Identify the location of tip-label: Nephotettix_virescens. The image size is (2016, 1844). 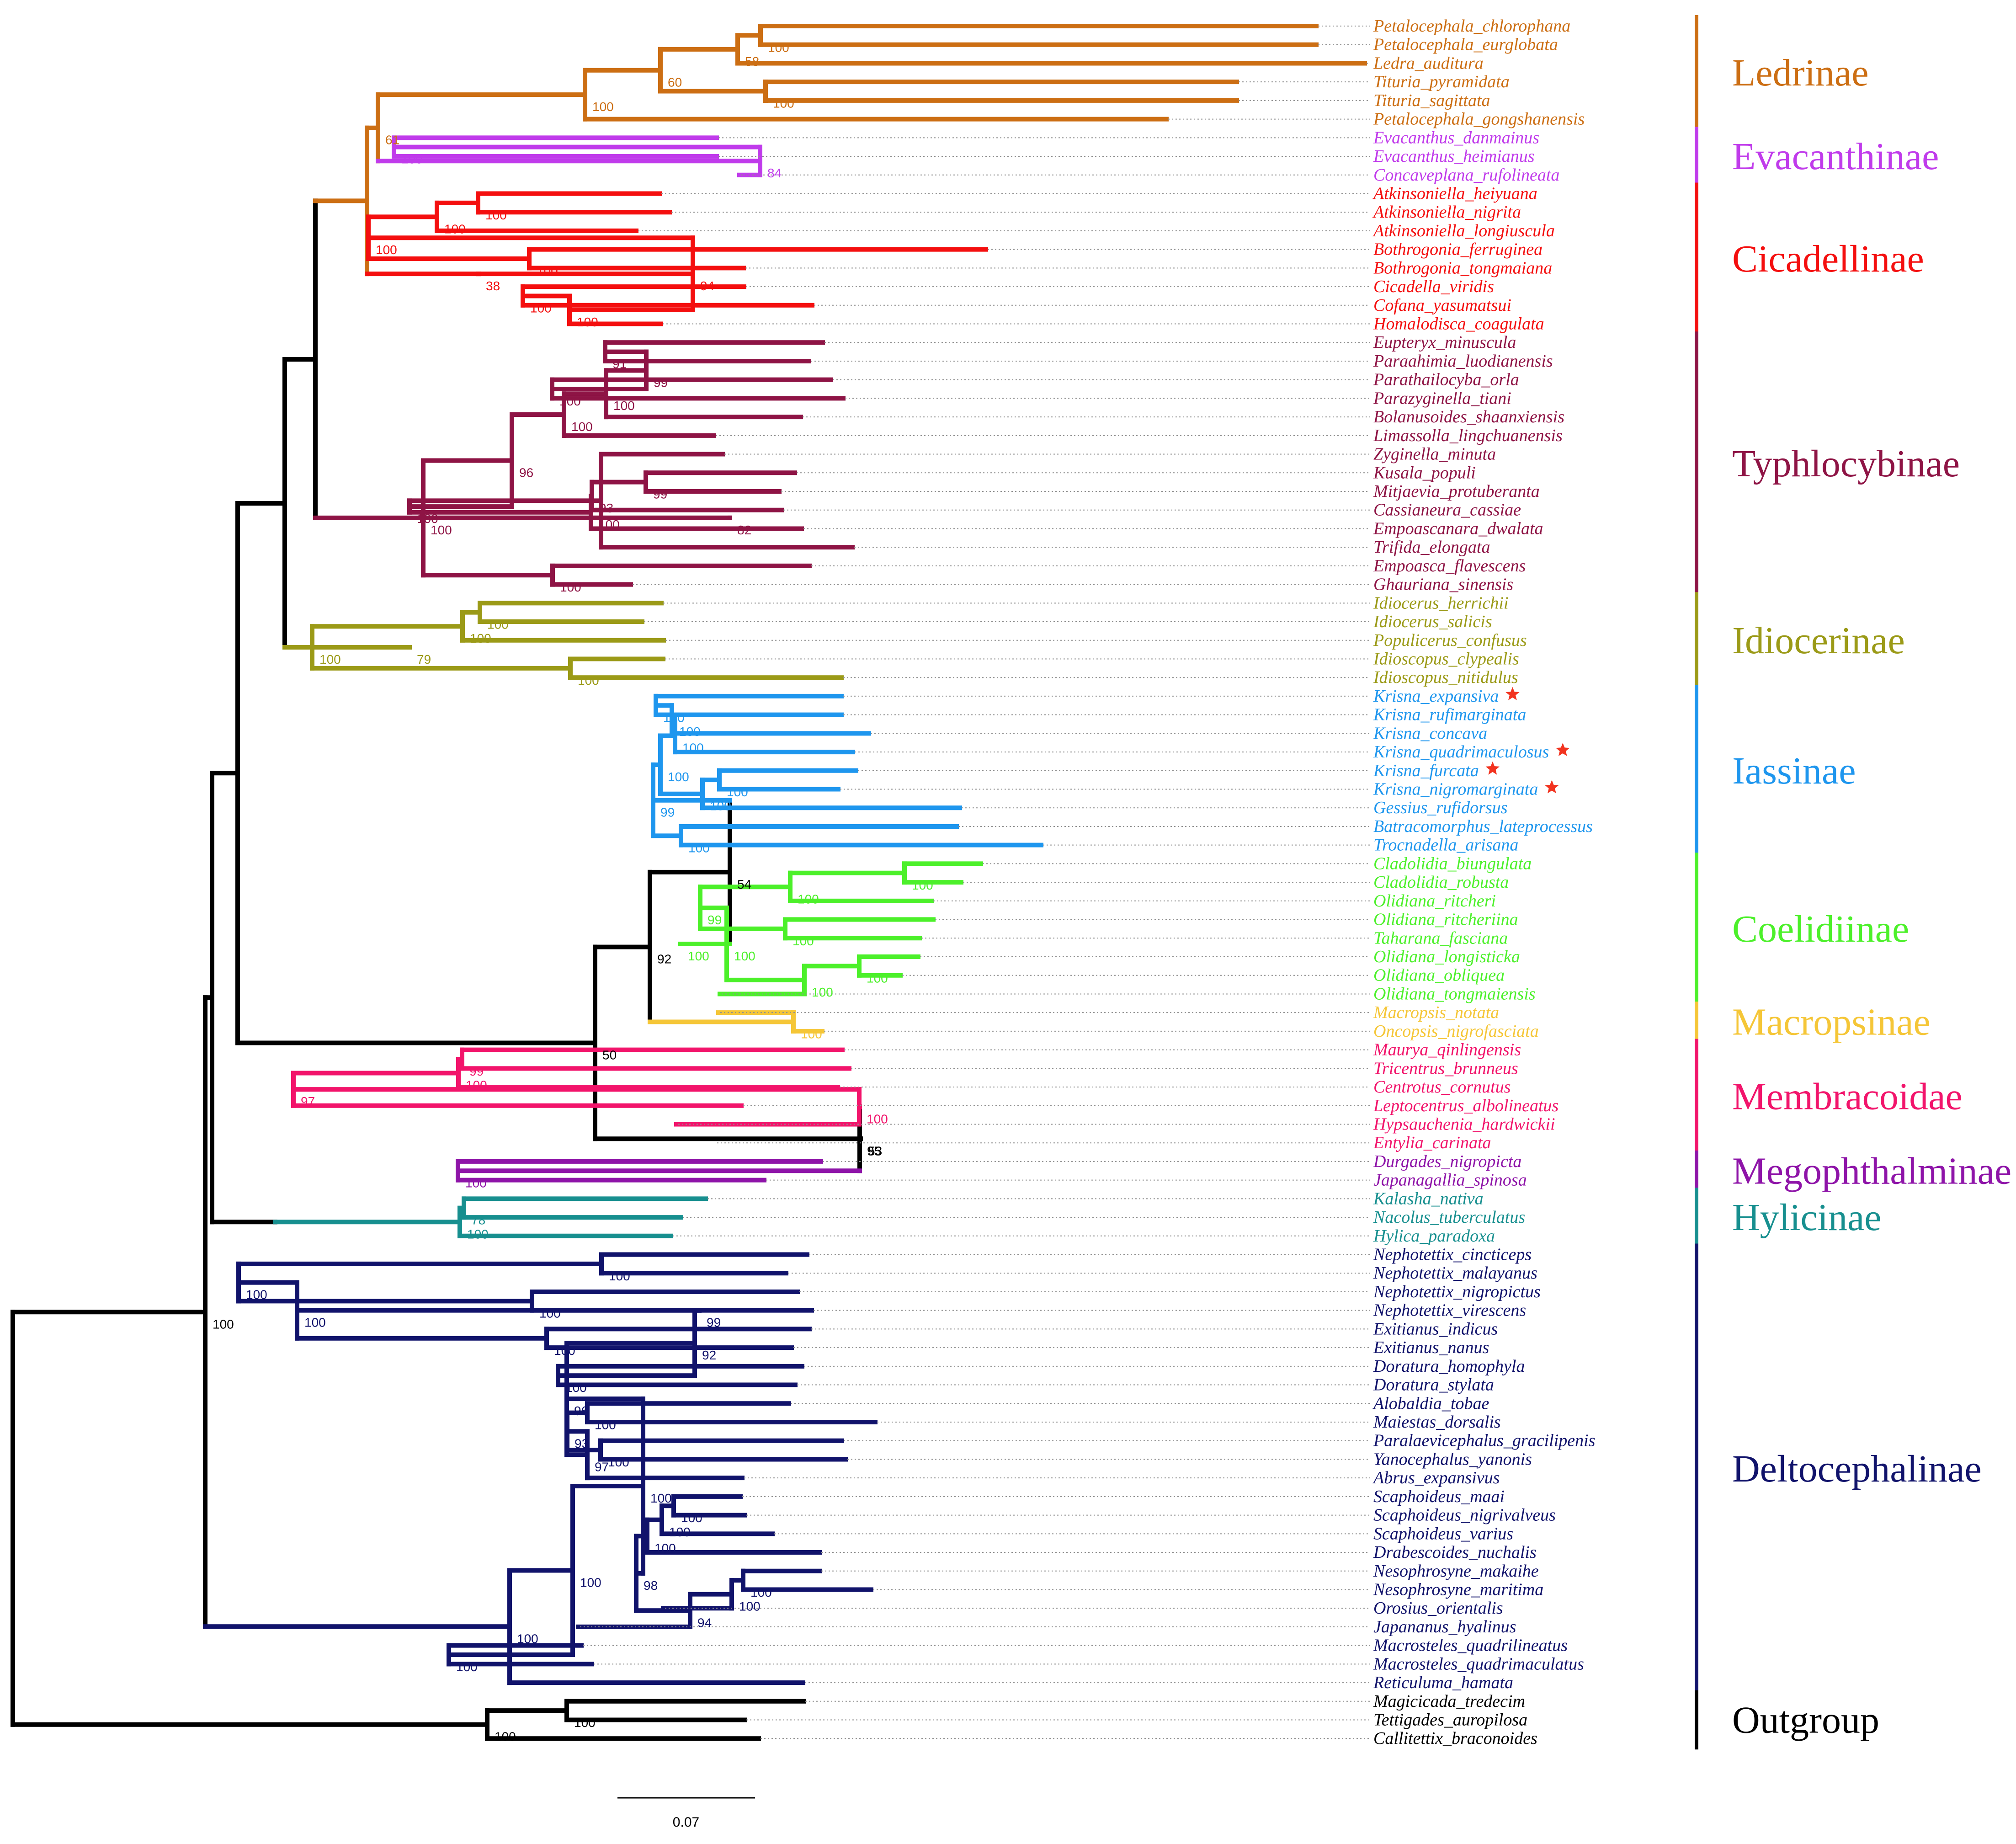
(1449, 1310).